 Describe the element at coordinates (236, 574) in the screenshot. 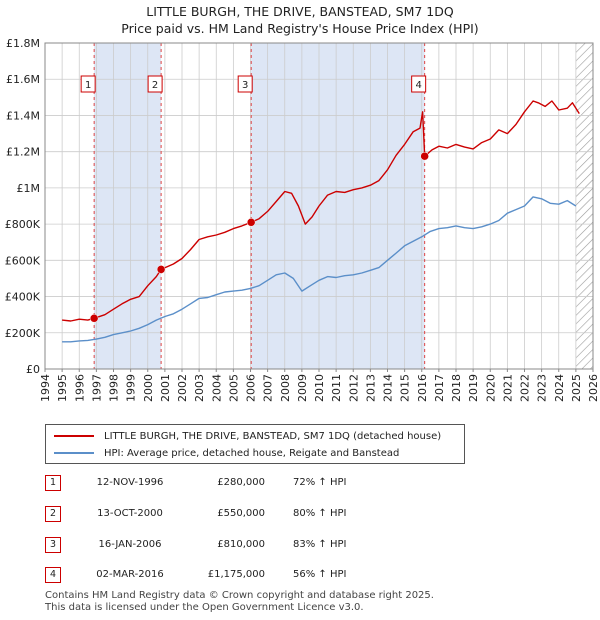

I see `transaction-price: £1,175,000` at that location.